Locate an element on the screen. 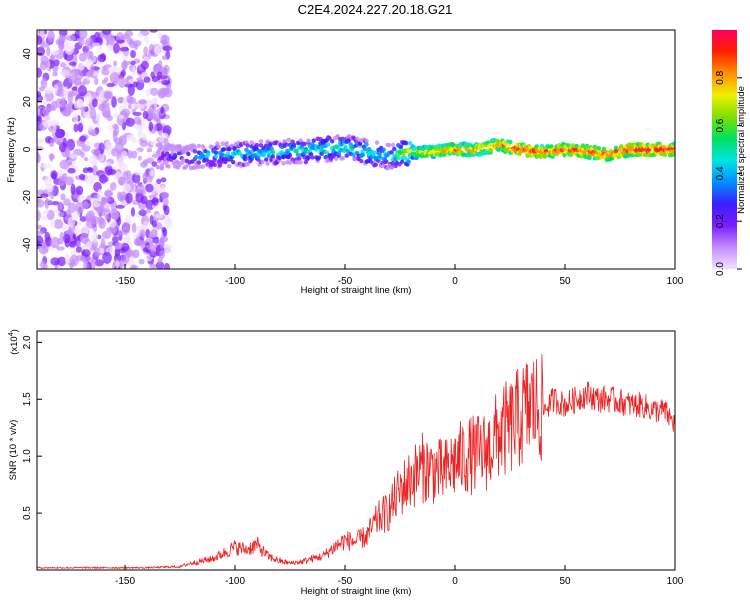  colorbar-tick-label: 0.2 is located at coordinates (720, 221).